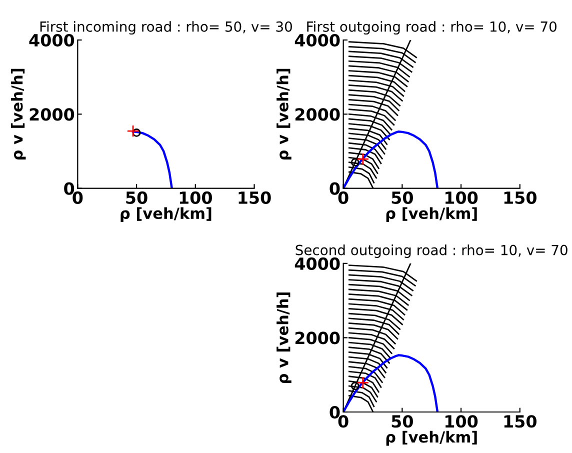  I want to click on chart-title: First outgoing road : rho= 10, v= 70, so click(431, 28).